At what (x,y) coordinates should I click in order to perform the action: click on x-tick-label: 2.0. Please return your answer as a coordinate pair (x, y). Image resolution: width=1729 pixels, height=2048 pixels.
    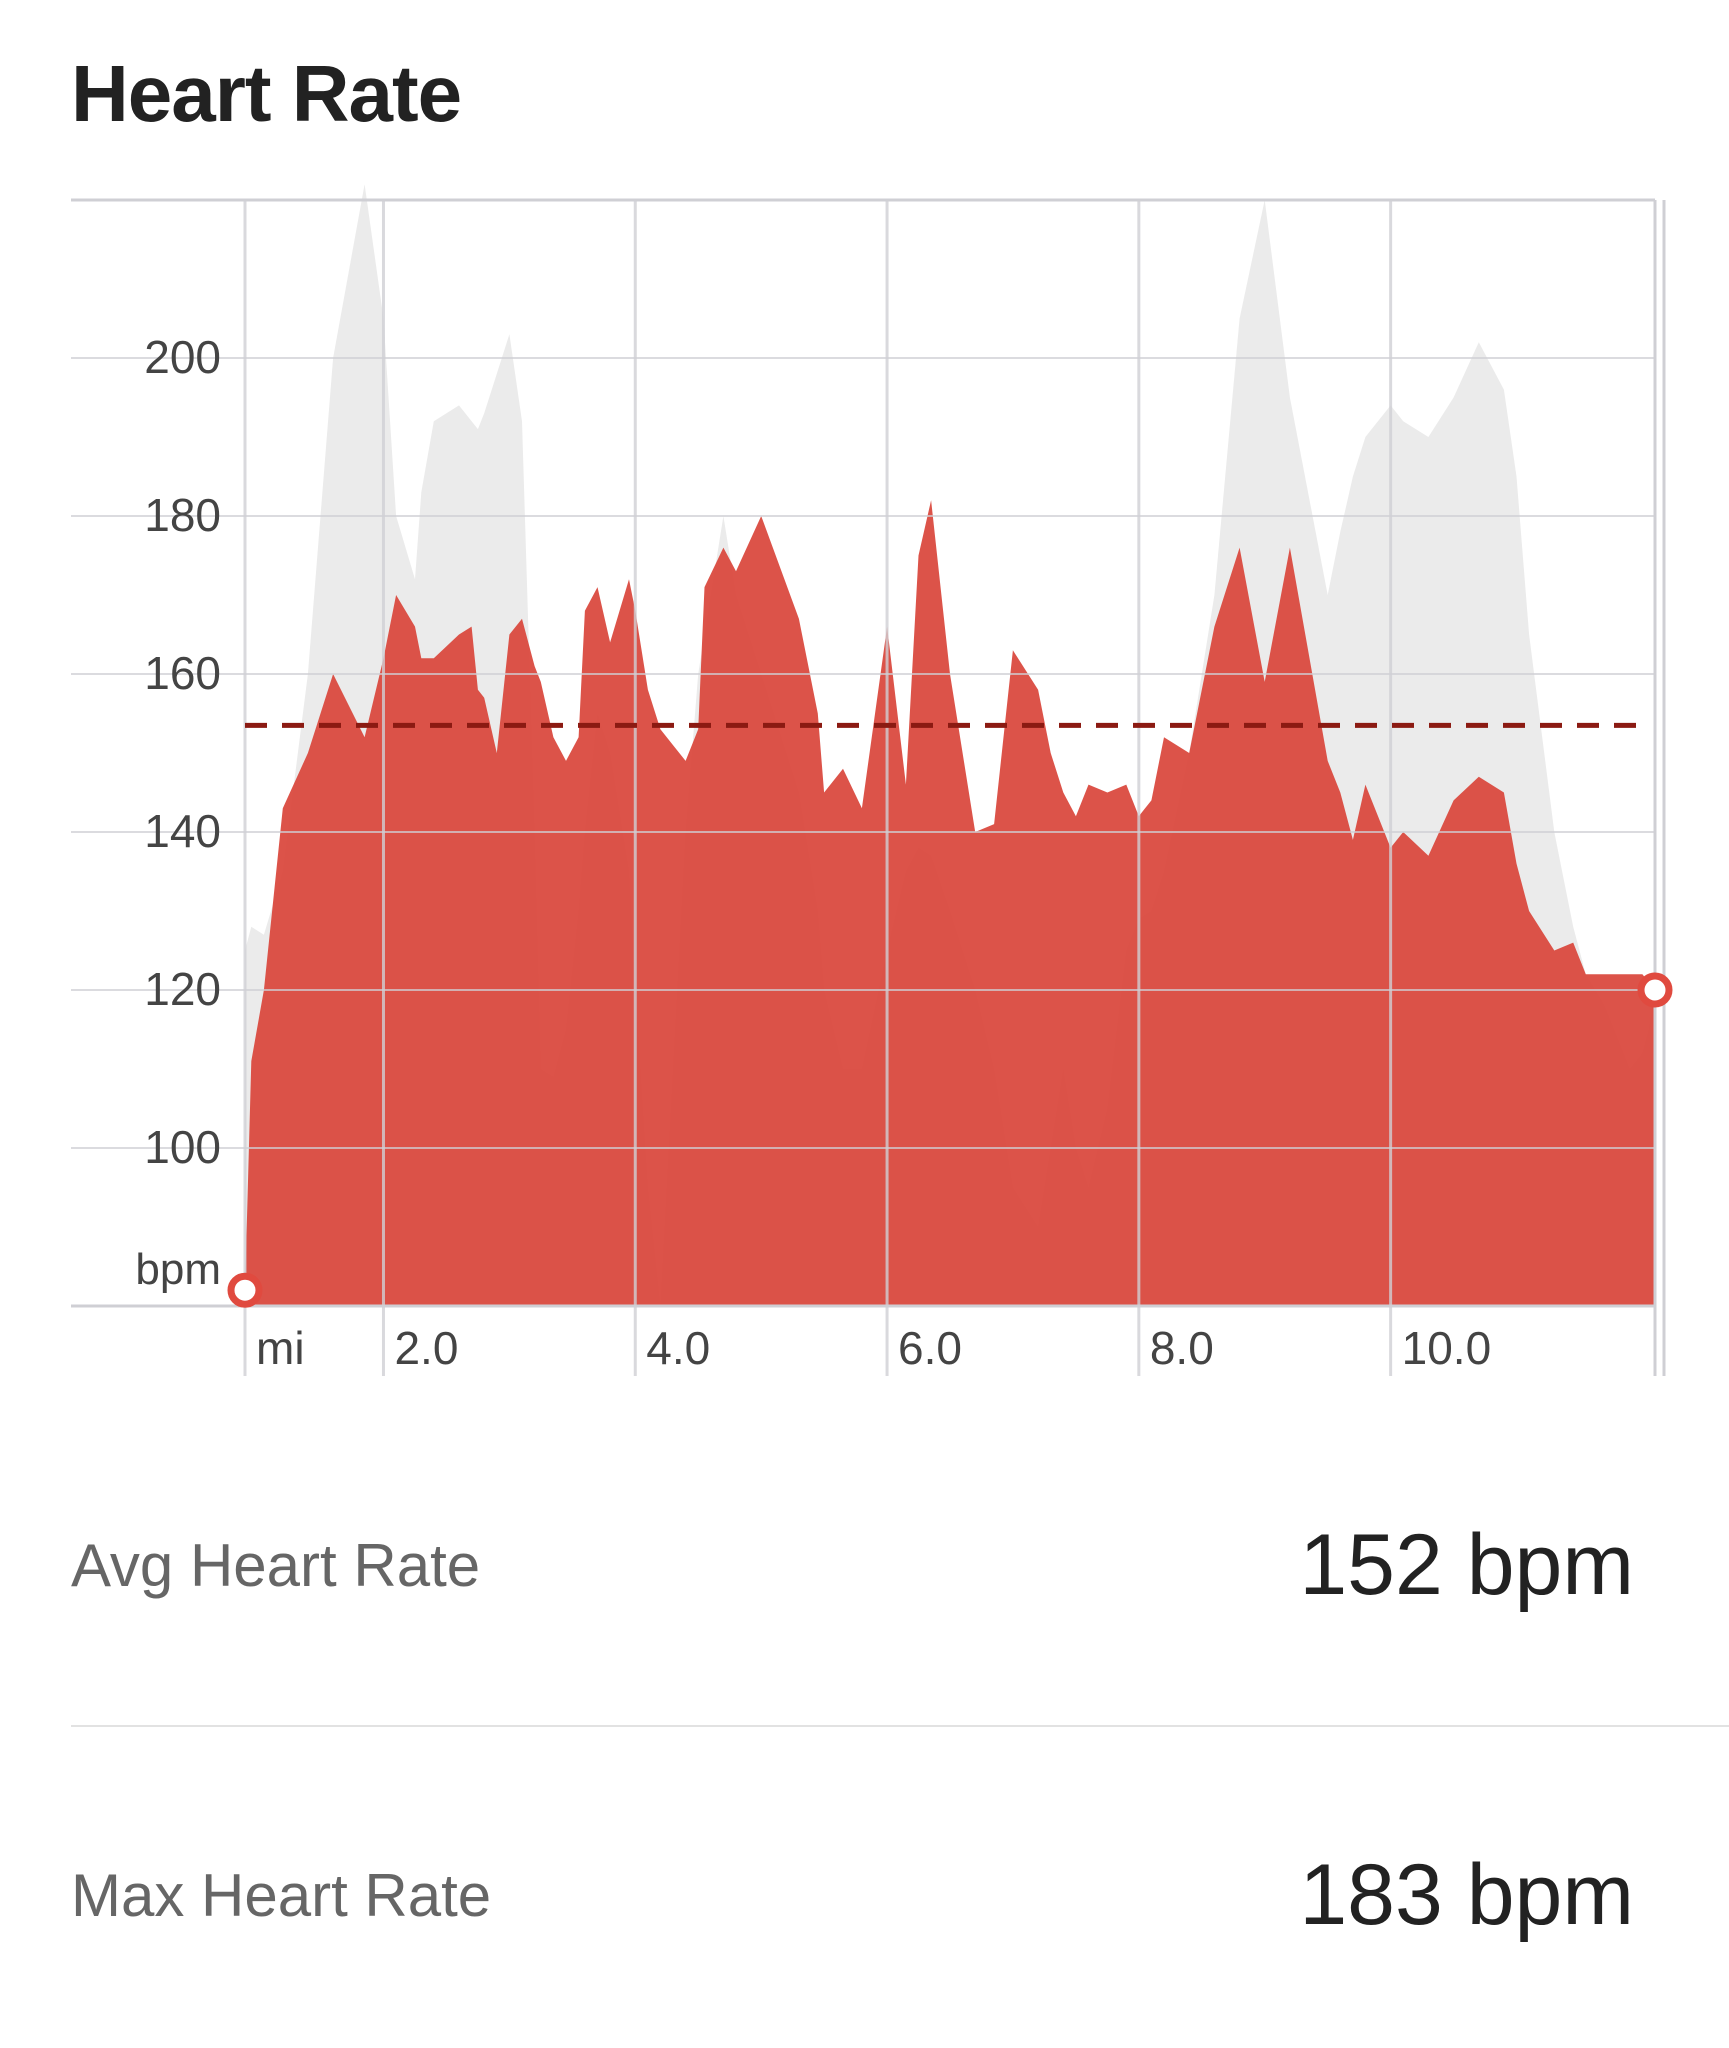
    Looking at the image, I should click on (426, 1348).